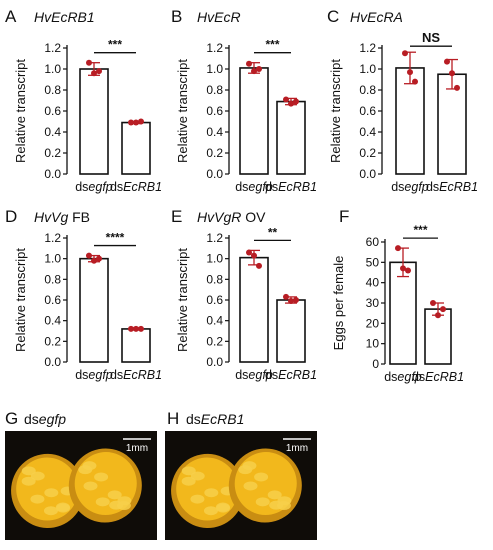  I want to click on ovary-photo, so click(241, 485).